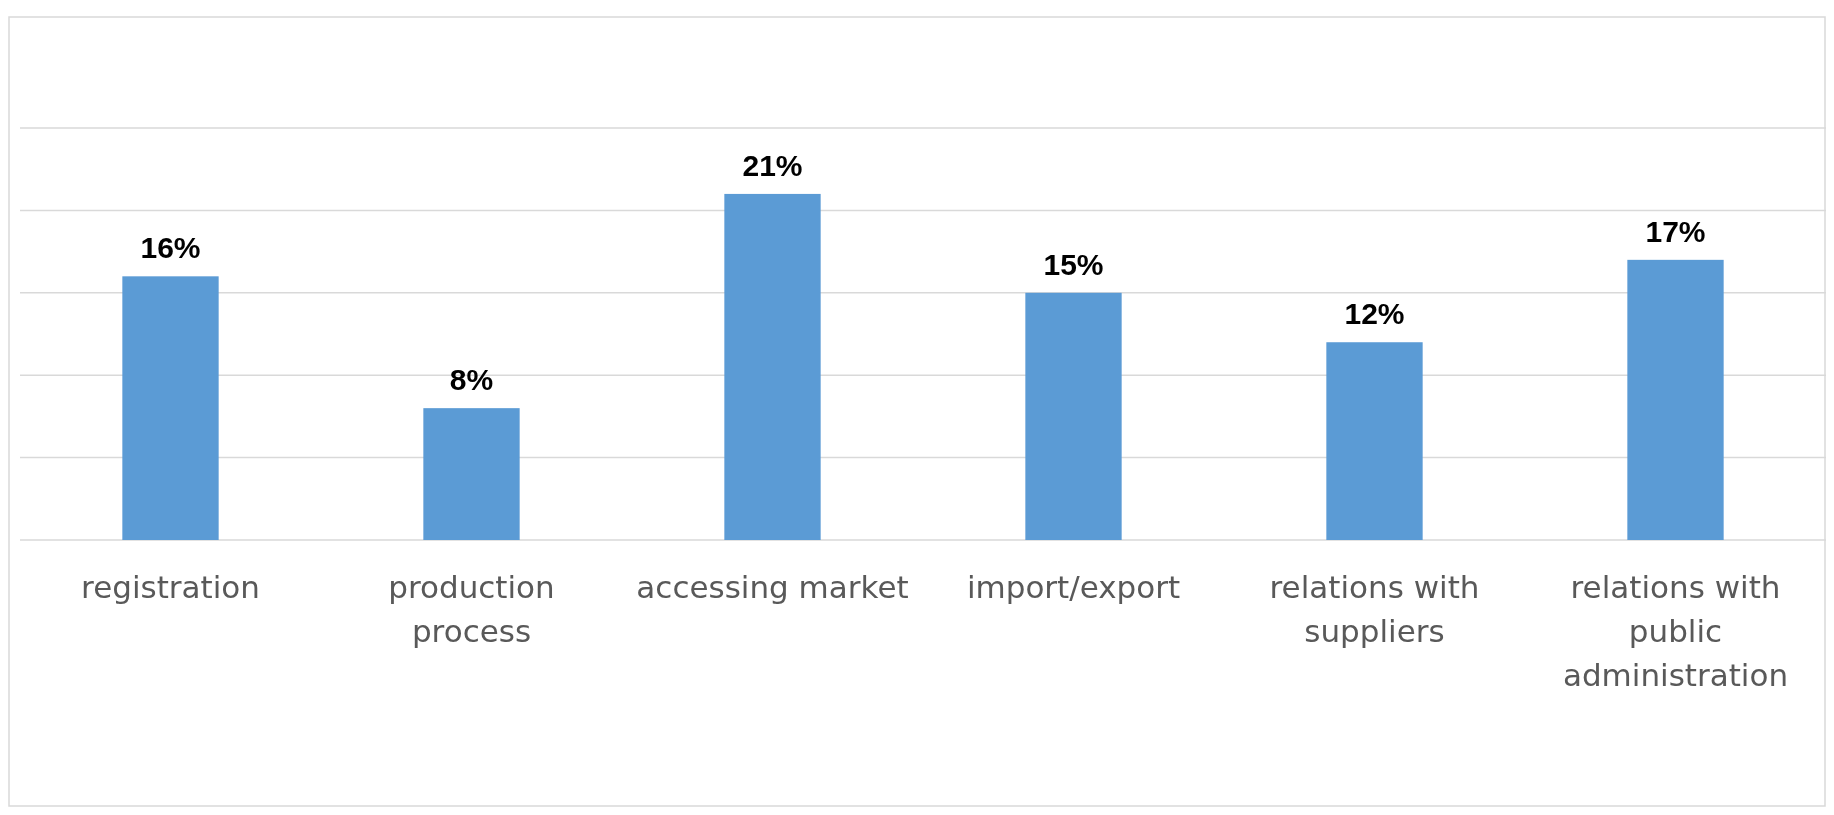 Image resolution: width=1834 pixels, height=815 pixels. What do you see at coordinates (772, 587) in the screenshot?
I see `x-tick-label: accessing market` at bounding box center [772, 587].